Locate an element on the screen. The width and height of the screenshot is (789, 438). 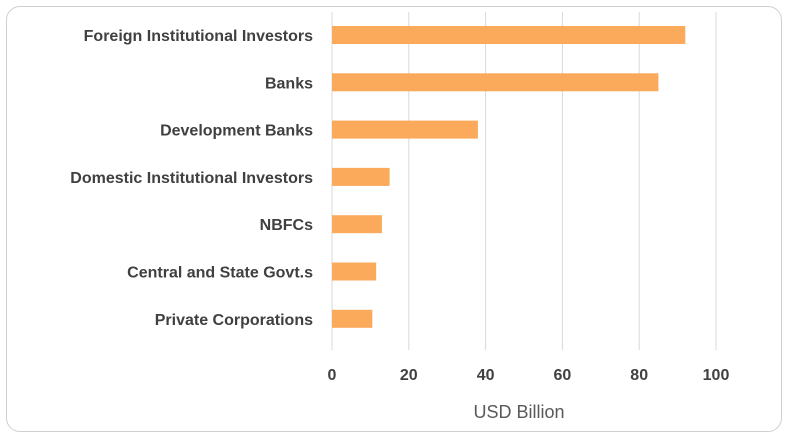
category-label: Central and State Govt.s is located at coordinates (220, 273).